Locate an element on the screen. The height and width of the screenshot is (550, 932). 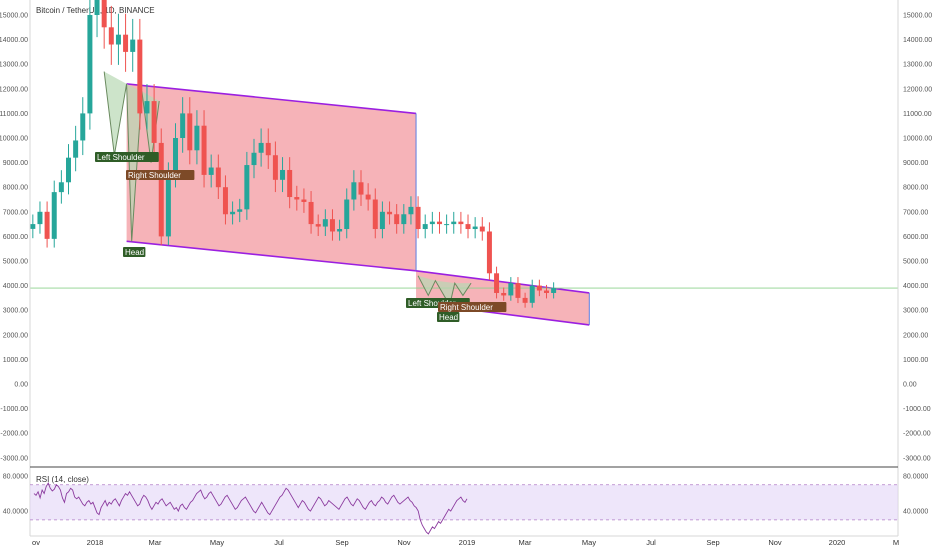
rsi-tick-right: 80.0000 is located at coordinates (915, 477).